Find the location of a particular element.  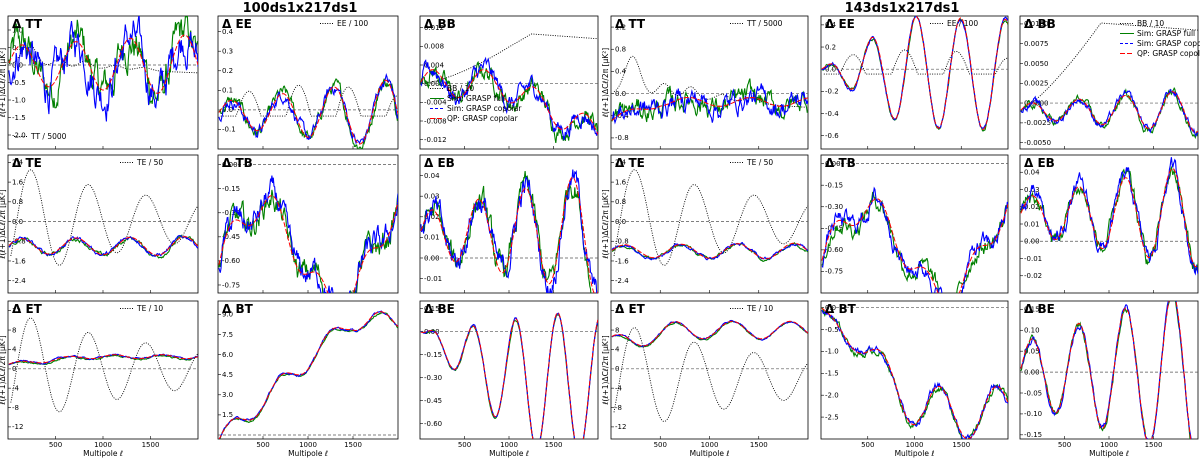

y-tick-label: 12 is located at coordinates (619, 311).